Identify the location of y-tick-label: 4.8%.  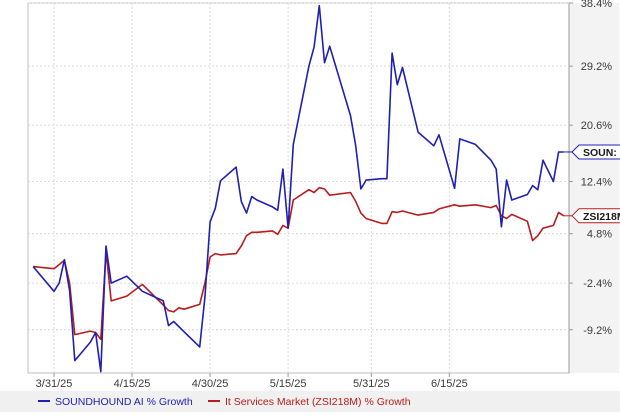
(599, 235).